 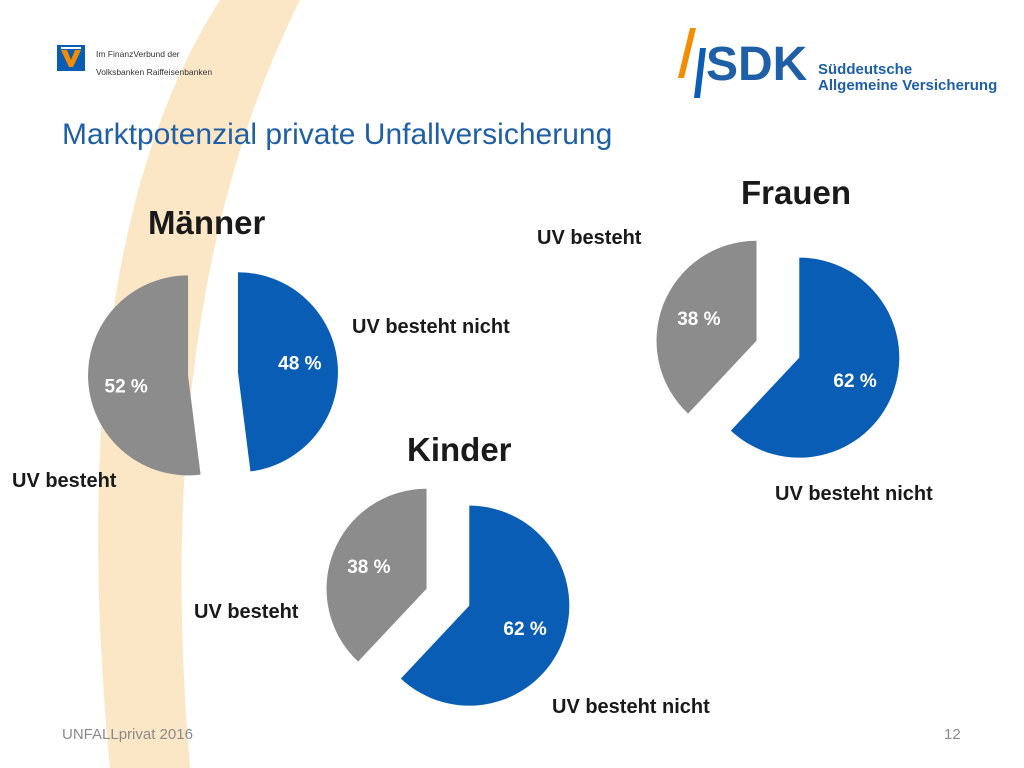 I want to click on legend-frauen-besteht: UV besteht, so click(x=589, y=238).